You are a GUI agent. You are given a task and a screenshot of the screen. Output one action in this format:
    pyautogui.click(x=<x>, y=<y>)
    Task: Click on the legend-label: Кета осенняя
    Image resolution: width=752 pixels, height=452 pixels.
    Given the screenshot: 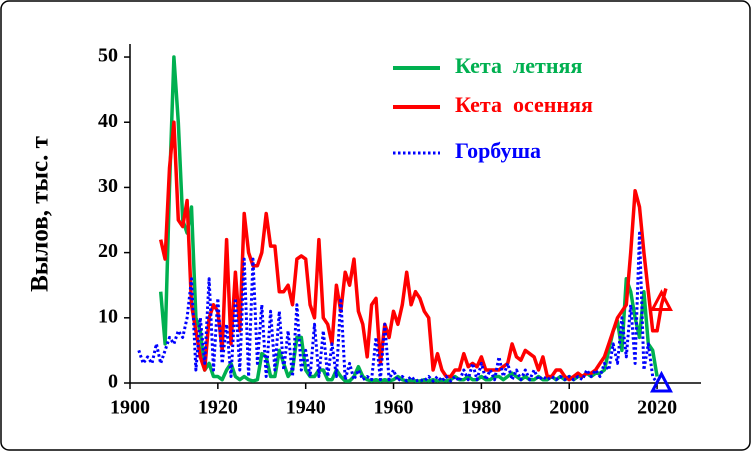 What is the action you would take?
    pyautogui.click(x=524, y=104)
    